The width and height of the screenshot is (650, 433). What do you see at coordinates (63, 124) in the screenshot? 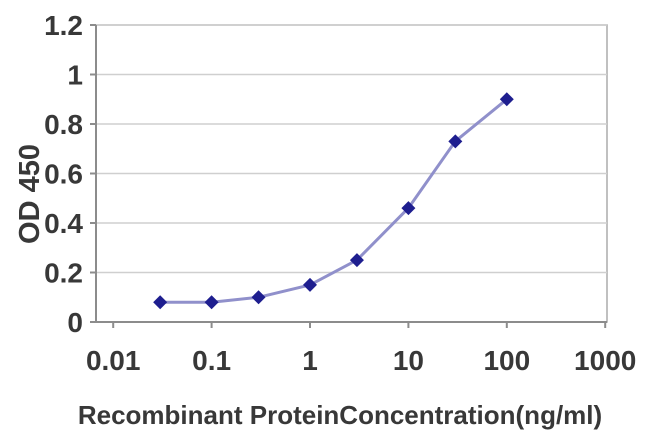
I see `y-tick-label: 0.8` at bounding box center [63, 124].